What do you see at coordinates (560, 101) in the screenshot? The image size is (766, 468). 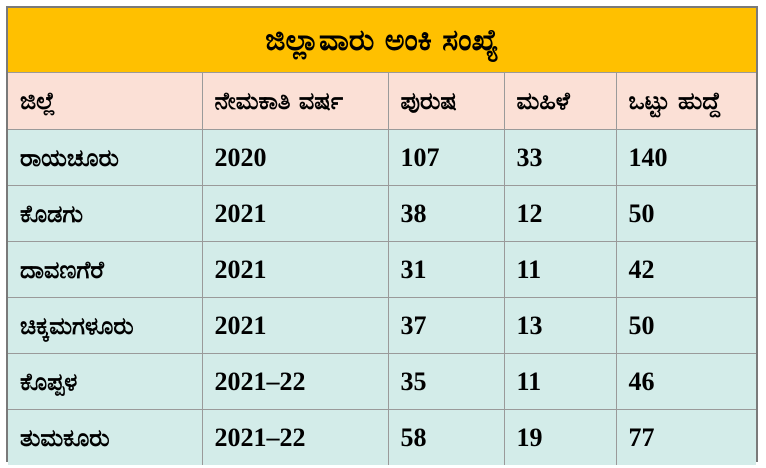 I see `header-female: ಮಹಿಳೆ` at bounding box center [560, 101].